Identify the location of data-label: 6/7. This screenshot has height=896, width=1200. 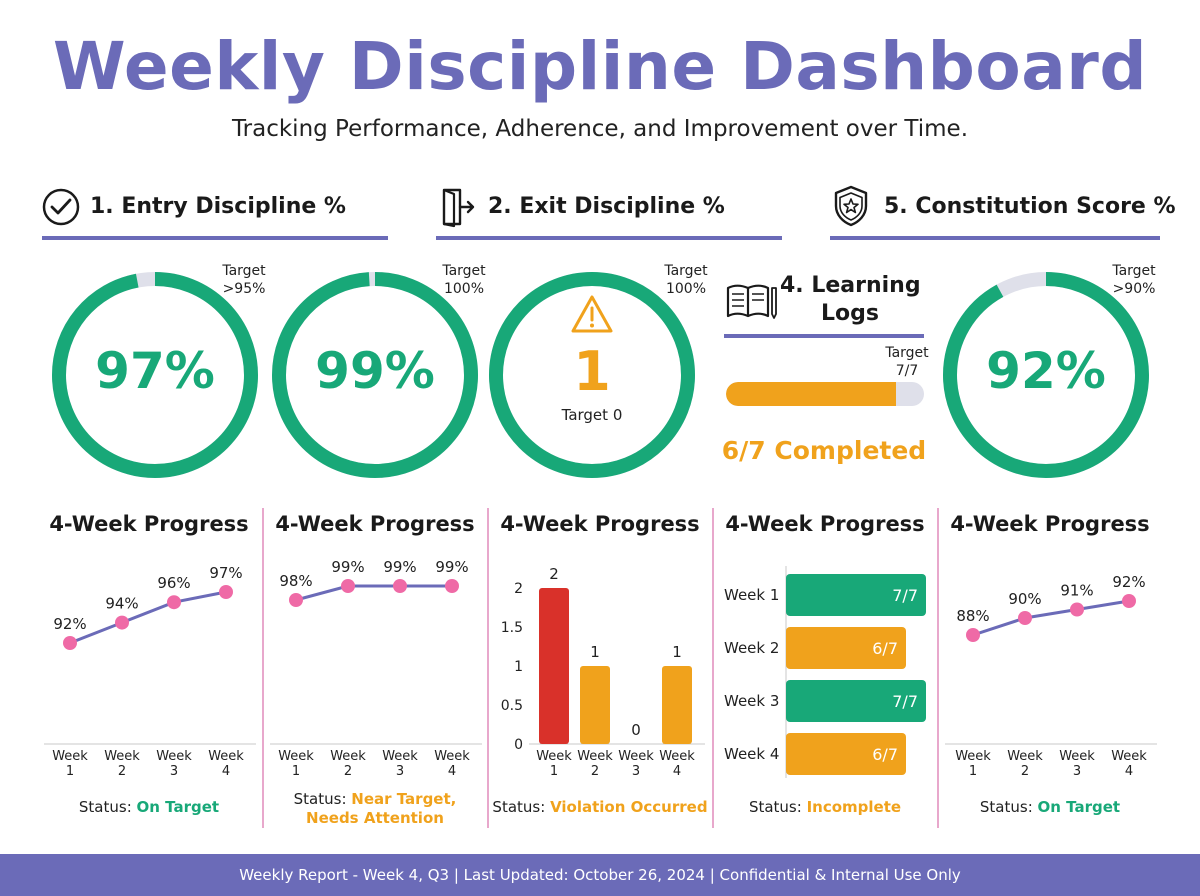
(885, 754).